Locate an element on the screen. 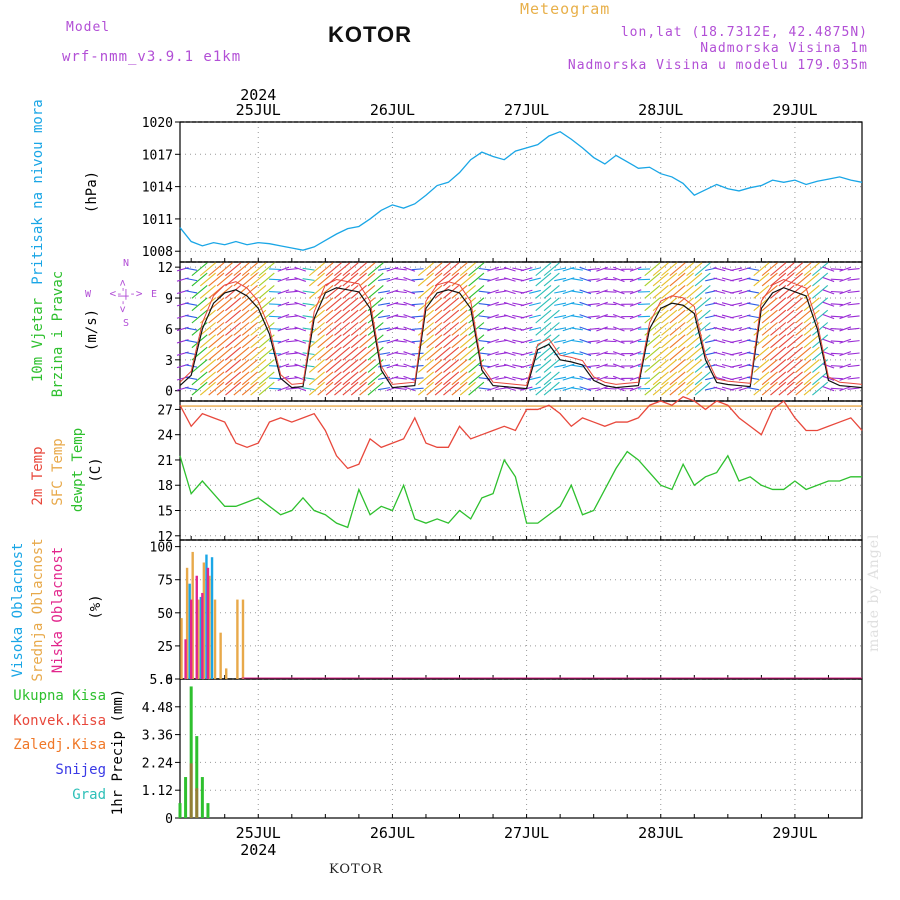 The height and width of the screenshot is (900, 900). elevation-label: Nadmorska Visina 1m is located at coordinates (784, 48).